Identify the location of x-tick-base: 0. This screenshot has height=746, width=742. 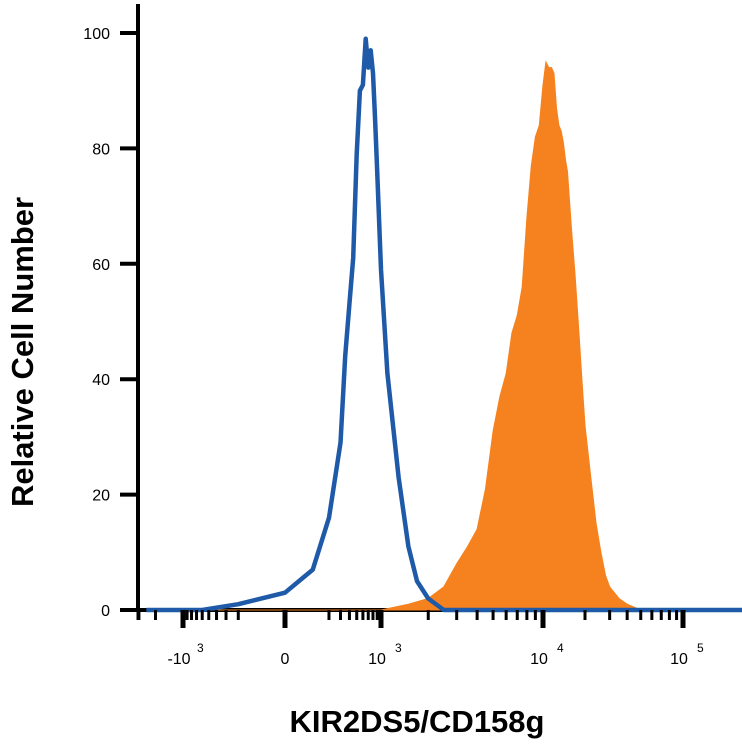
(285, 659).